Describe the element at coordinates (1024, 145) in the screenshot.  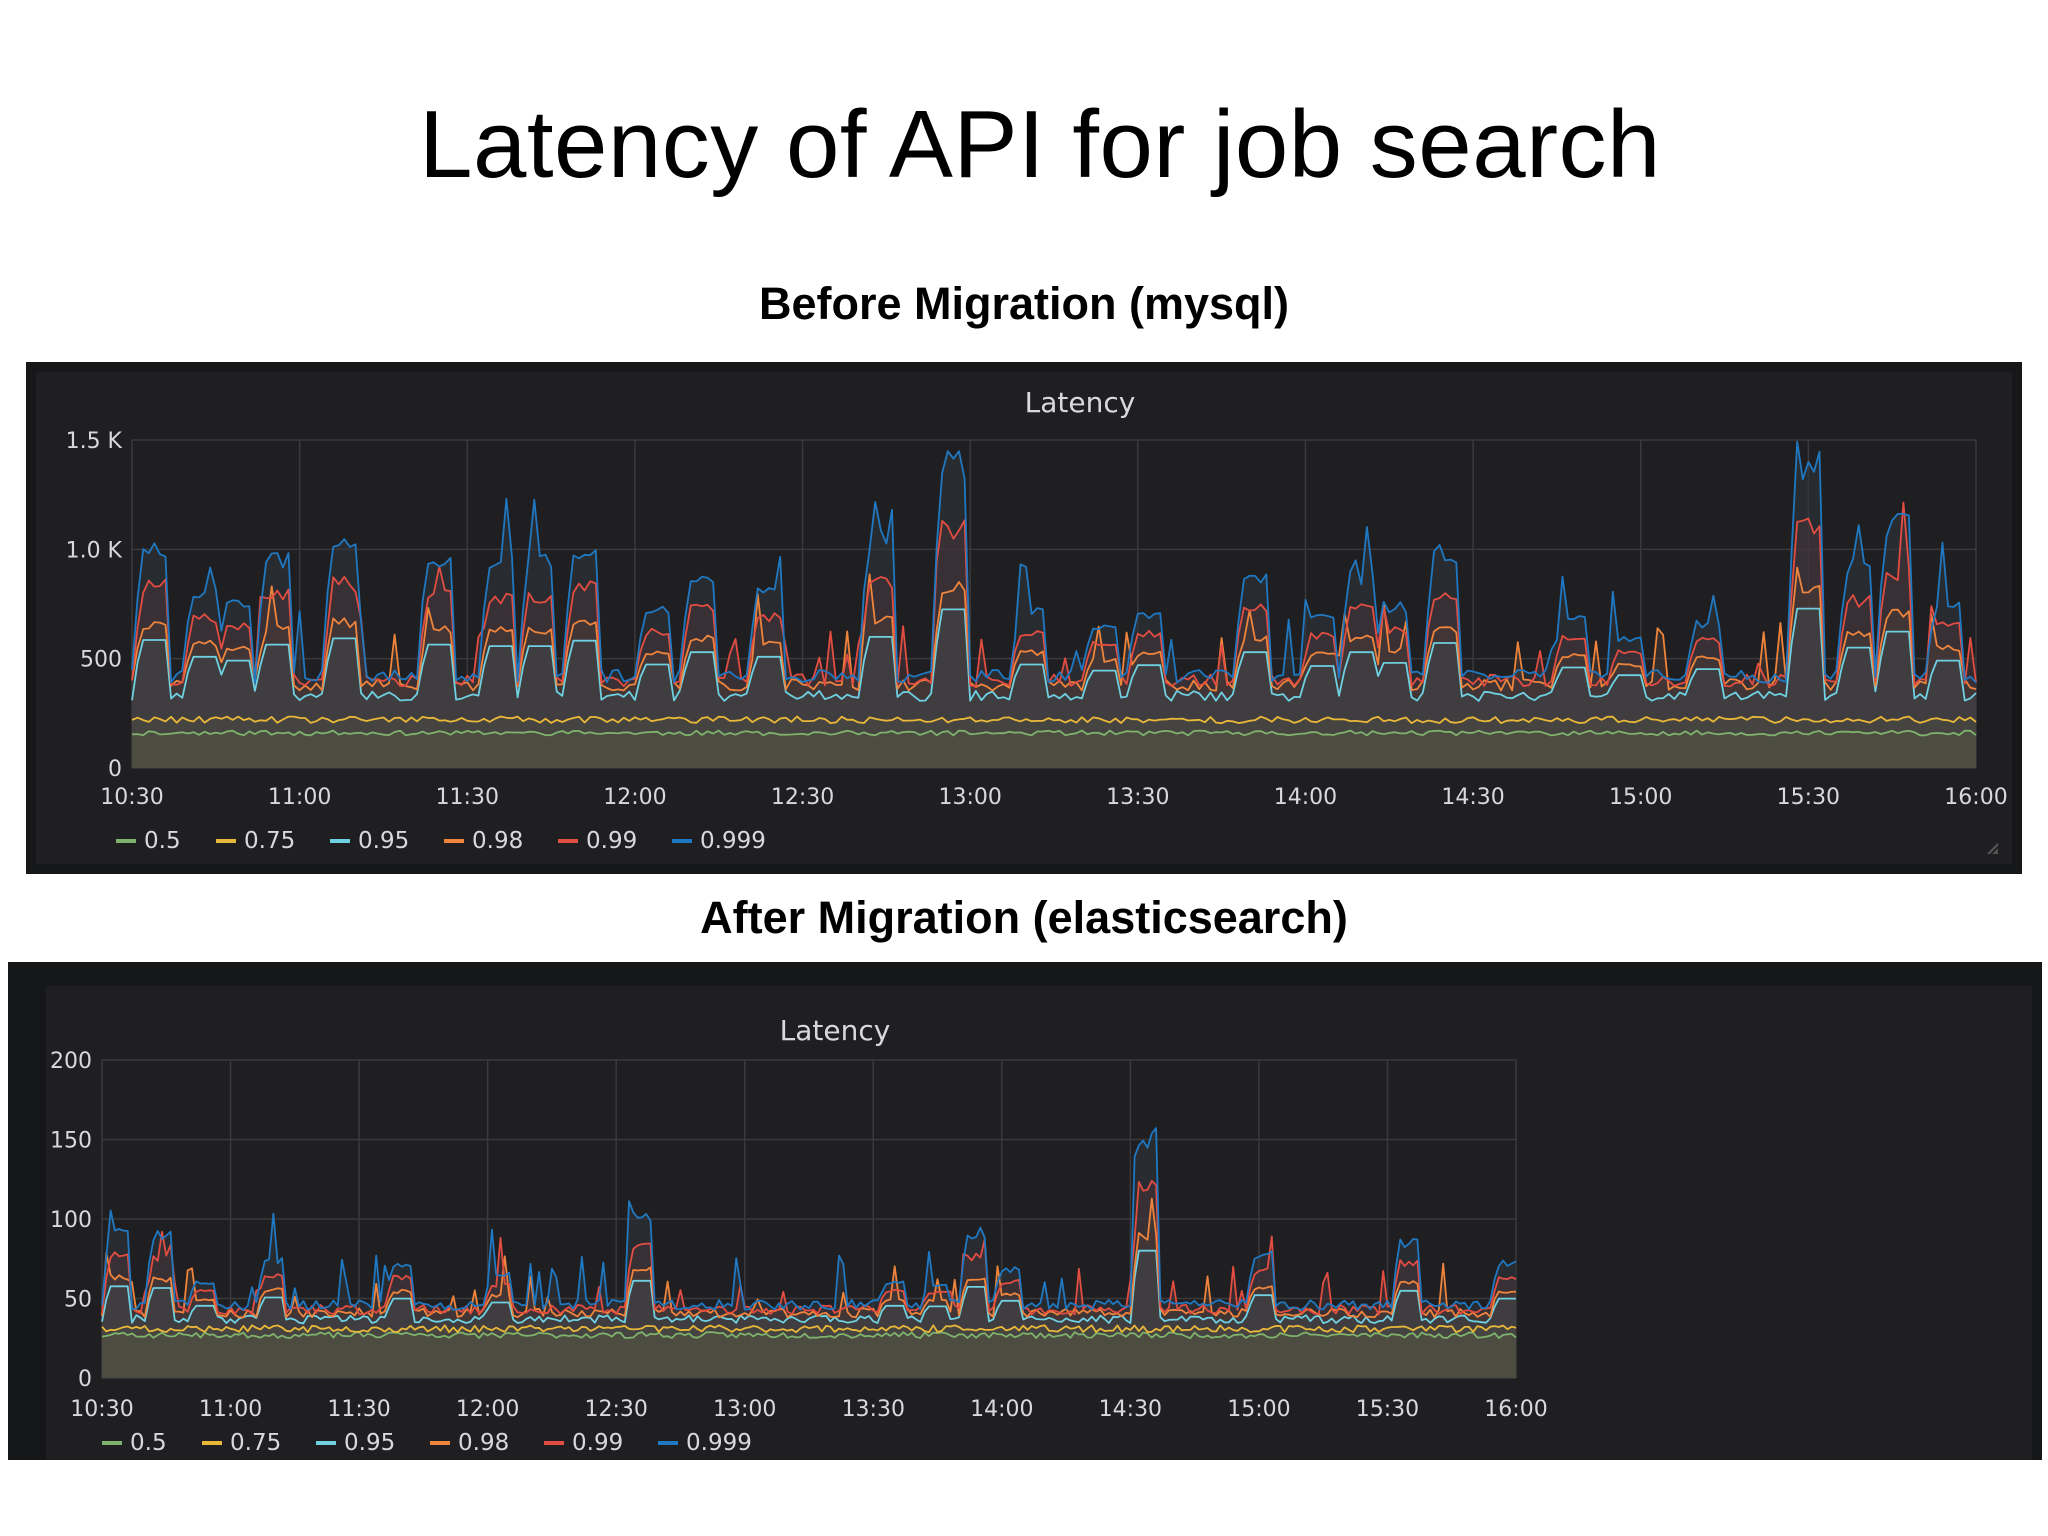
I see `slide-title: Latency of API for job search` at that location.